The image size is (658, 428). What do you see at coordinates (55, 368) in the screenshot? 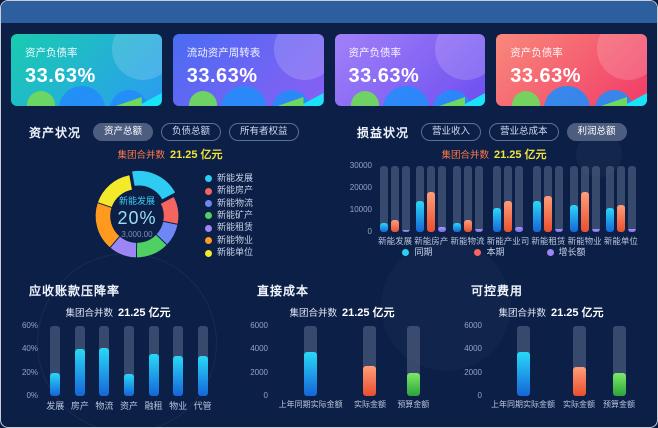
I see `bar-group-0: 发展` at bounding box center [55, 368].